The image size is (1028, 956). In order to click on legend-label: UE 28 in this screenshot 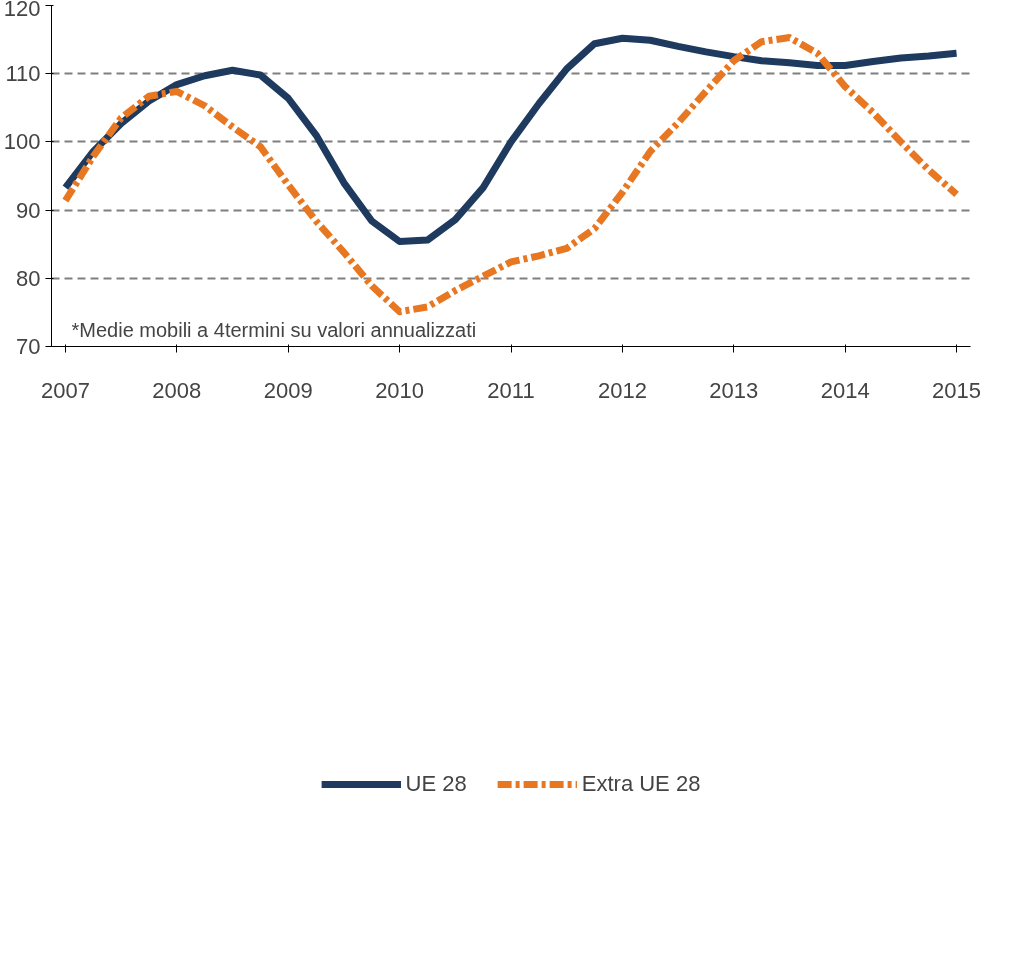, I will do `click(436, 783)`.